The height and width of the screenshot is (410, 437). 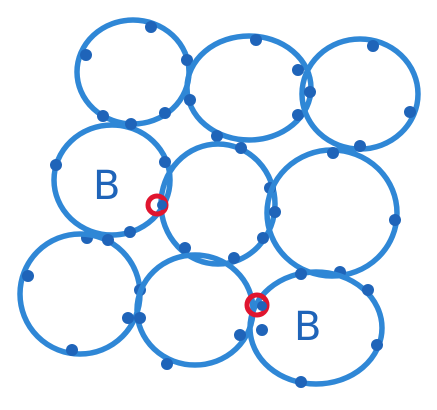 I want to click on highlight-site-upper, so click(x=157, y=205).